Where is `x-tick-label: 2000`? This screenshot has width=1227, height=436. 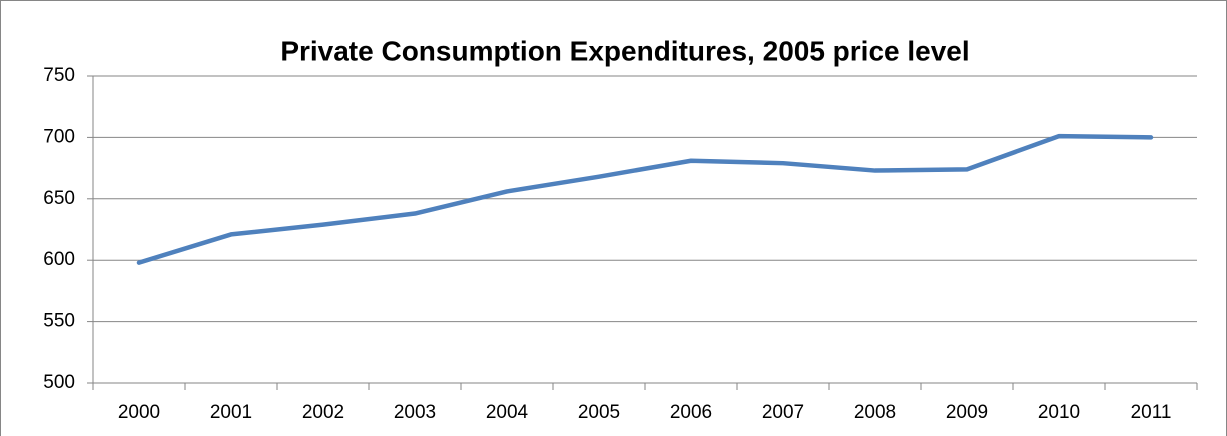
x-tick-label: 2000 is located at coordinates (139, 412).